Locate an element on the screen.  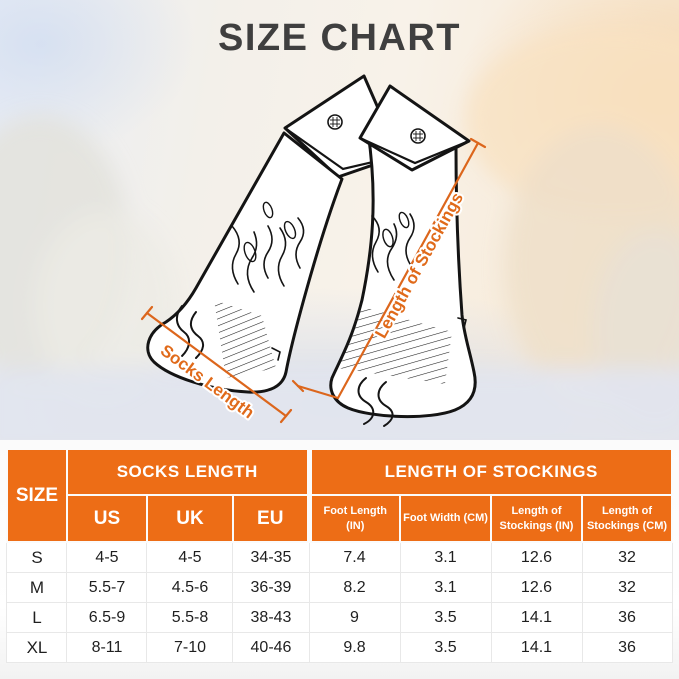
size-cell: L is located at coordinates (37, 617).